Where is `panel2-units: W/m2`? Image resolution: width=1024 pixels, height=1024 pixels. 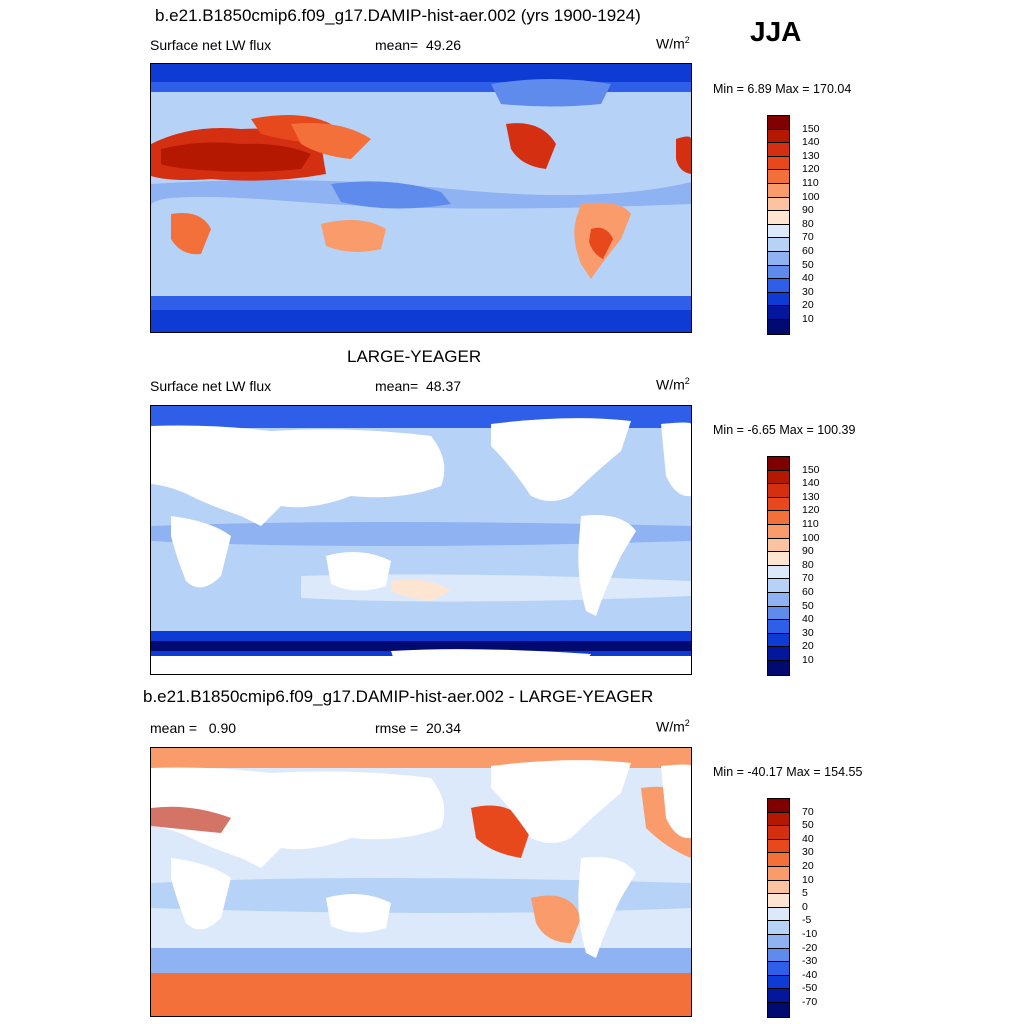
panel2-units: W/m2 is located at coordinates (673, 384).